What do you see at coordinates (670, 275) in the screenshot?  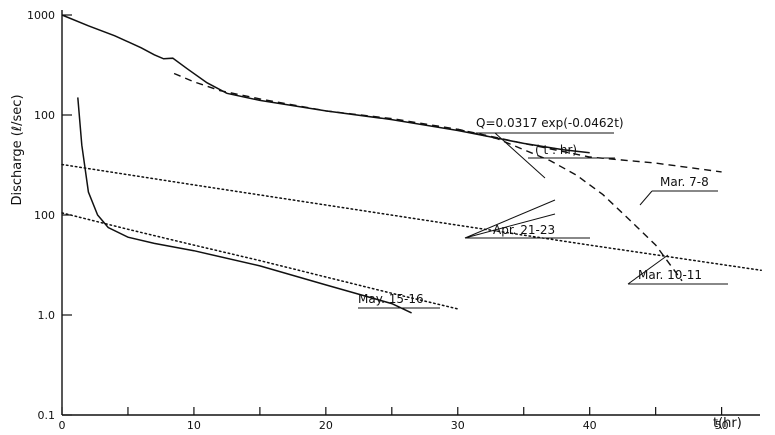 I see `mar-10-11-label: Mar. 10-11` at bounding box center [670, 275].